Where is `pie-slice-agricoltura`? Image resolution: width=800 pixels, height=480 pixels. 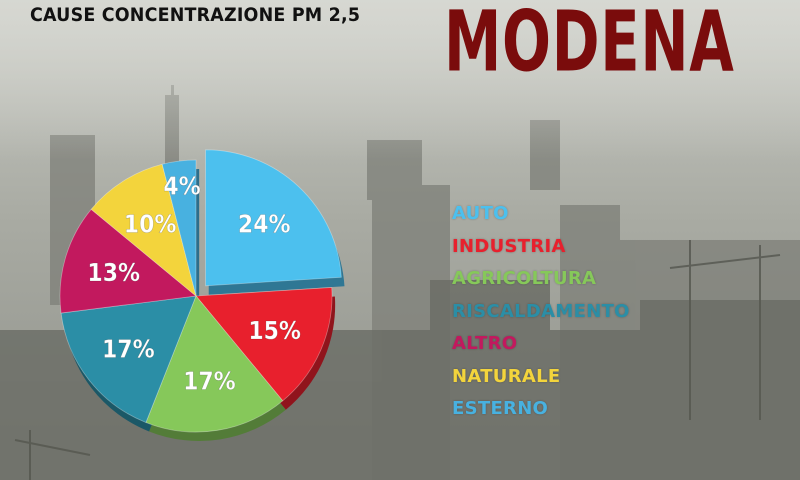 pie-slice-agricoltura is located at coordinates (214, 364).